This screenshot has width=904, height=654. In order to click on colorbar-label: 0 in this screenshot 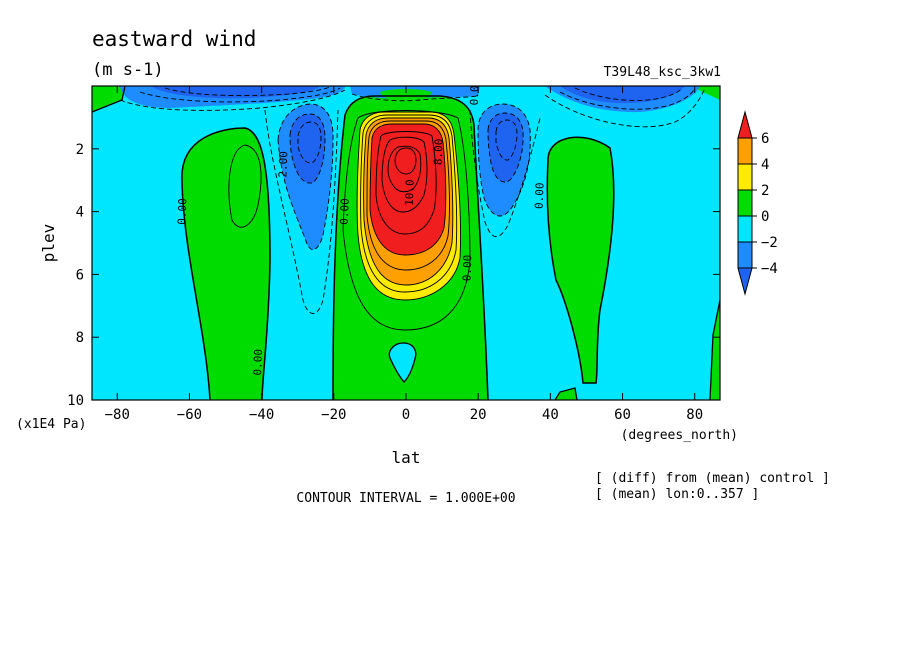, I will do `click(765, 217)`.